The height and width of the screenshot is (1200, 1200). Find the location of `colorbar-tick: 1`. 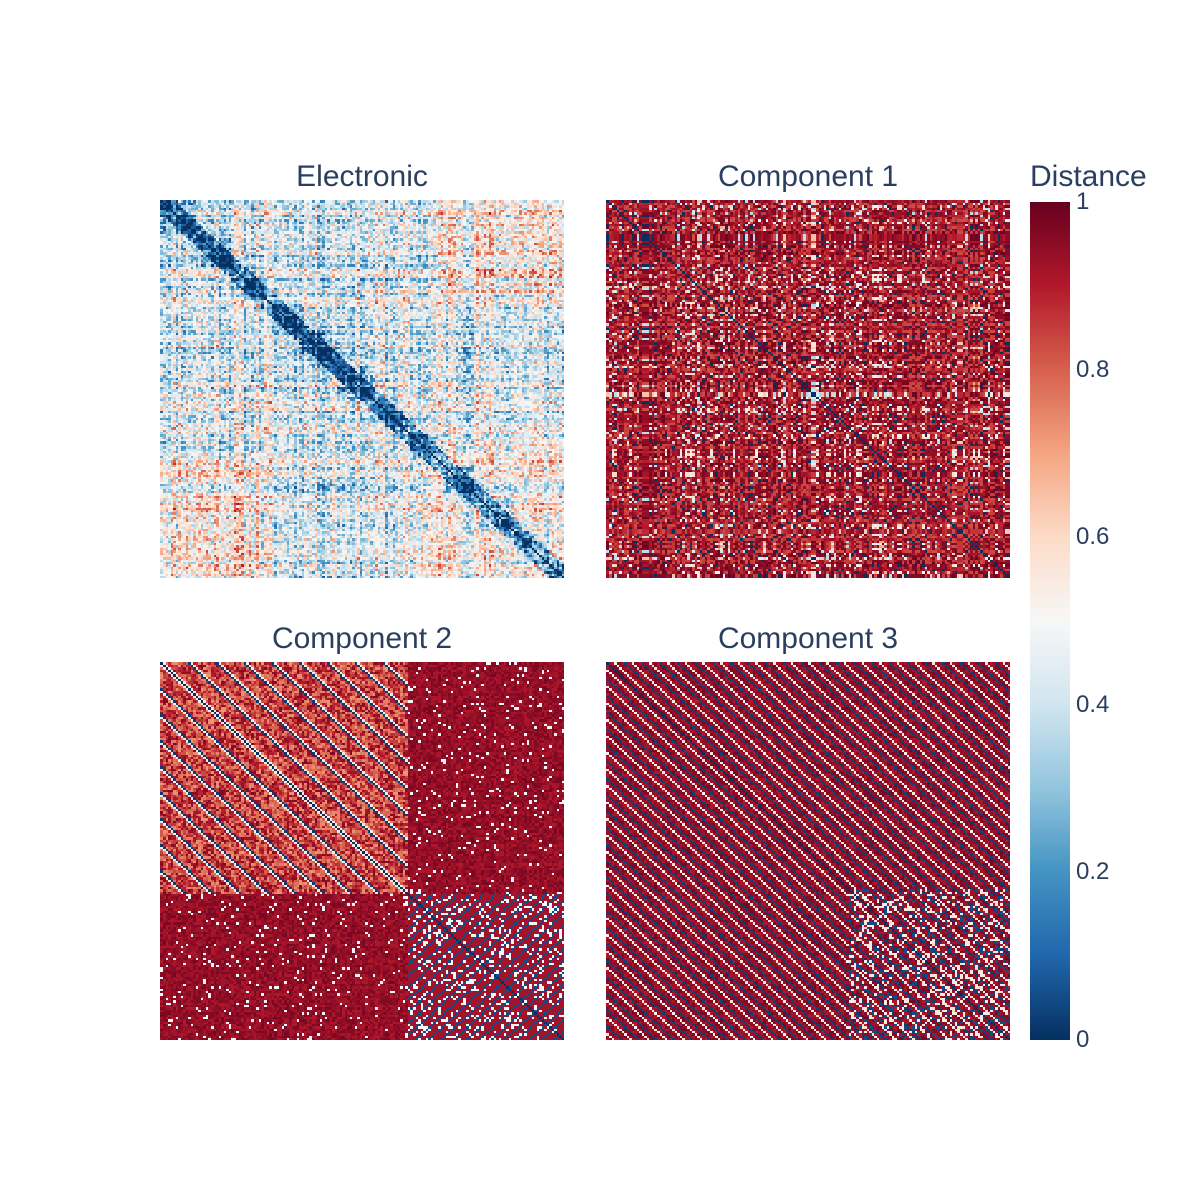

colorbar-tick: 1 is located at coordinates (1083, 201).